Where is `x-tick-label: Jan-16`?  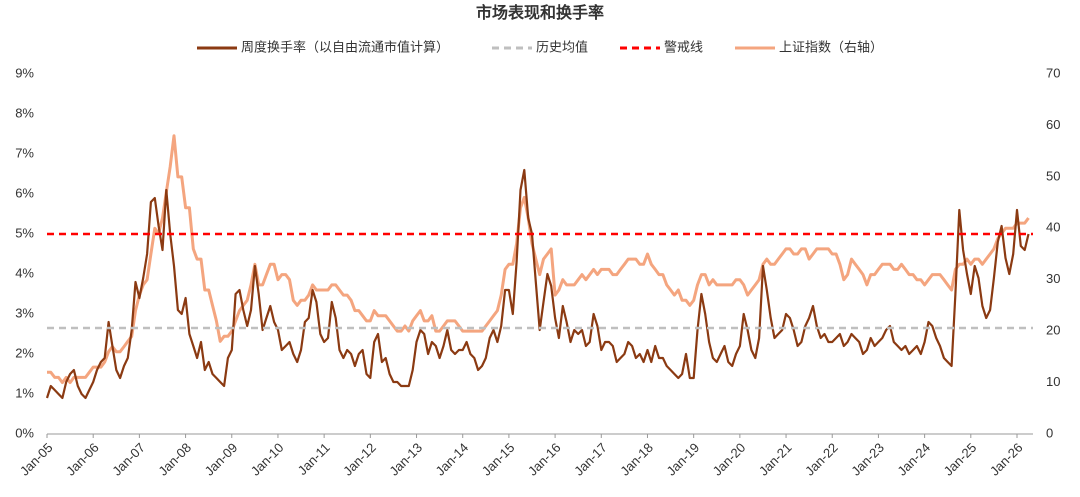 x-tick-label: Jan-16 is located at coordinates (544, 459).